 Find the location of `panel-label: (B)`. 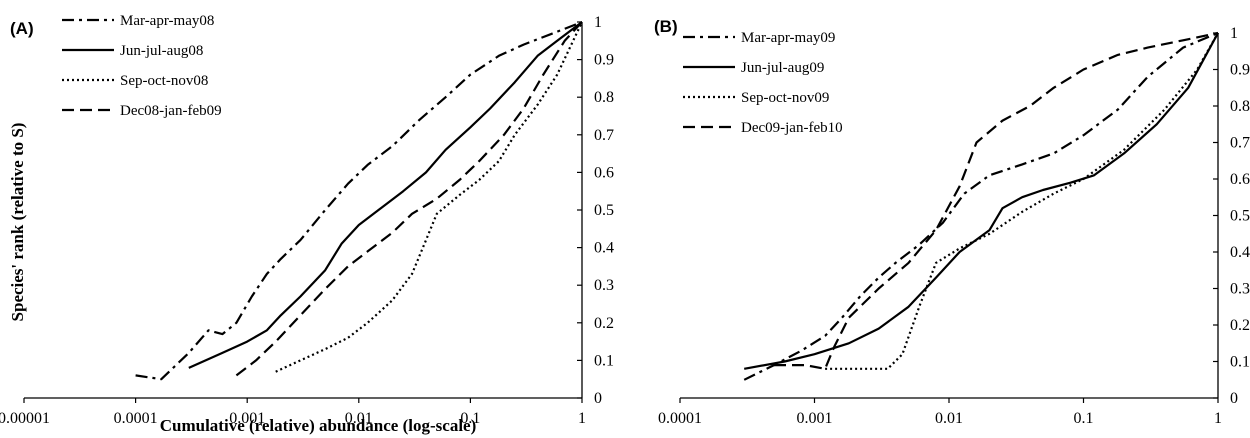

panel-label: (B) is located at coordinates (666, 26).